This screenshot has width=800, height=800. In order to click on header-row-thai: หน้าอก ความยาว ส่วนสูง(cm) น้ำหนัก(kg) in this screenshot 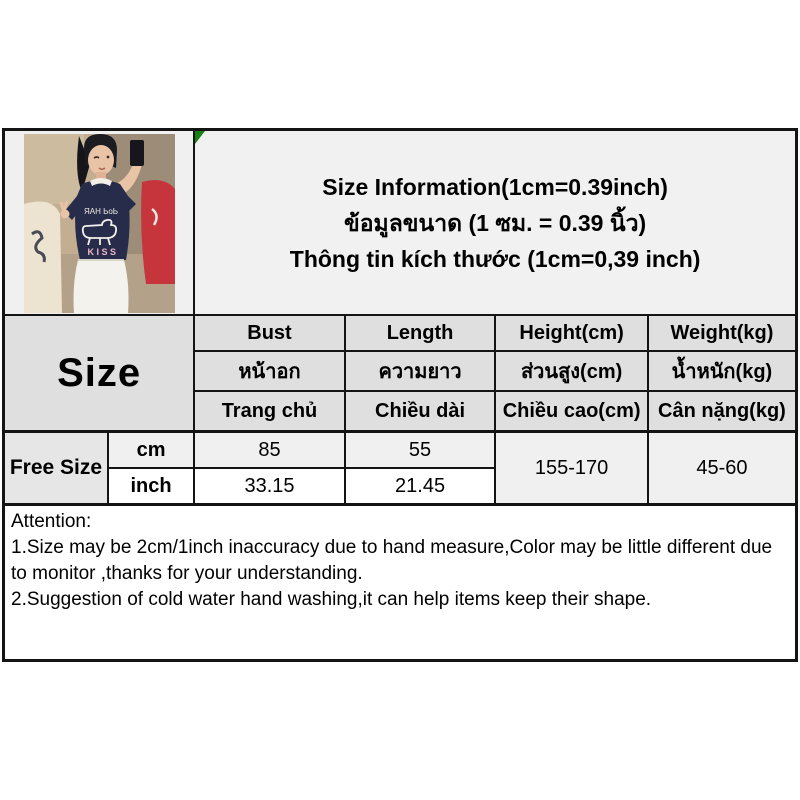, I will do `click(401, 371)`.